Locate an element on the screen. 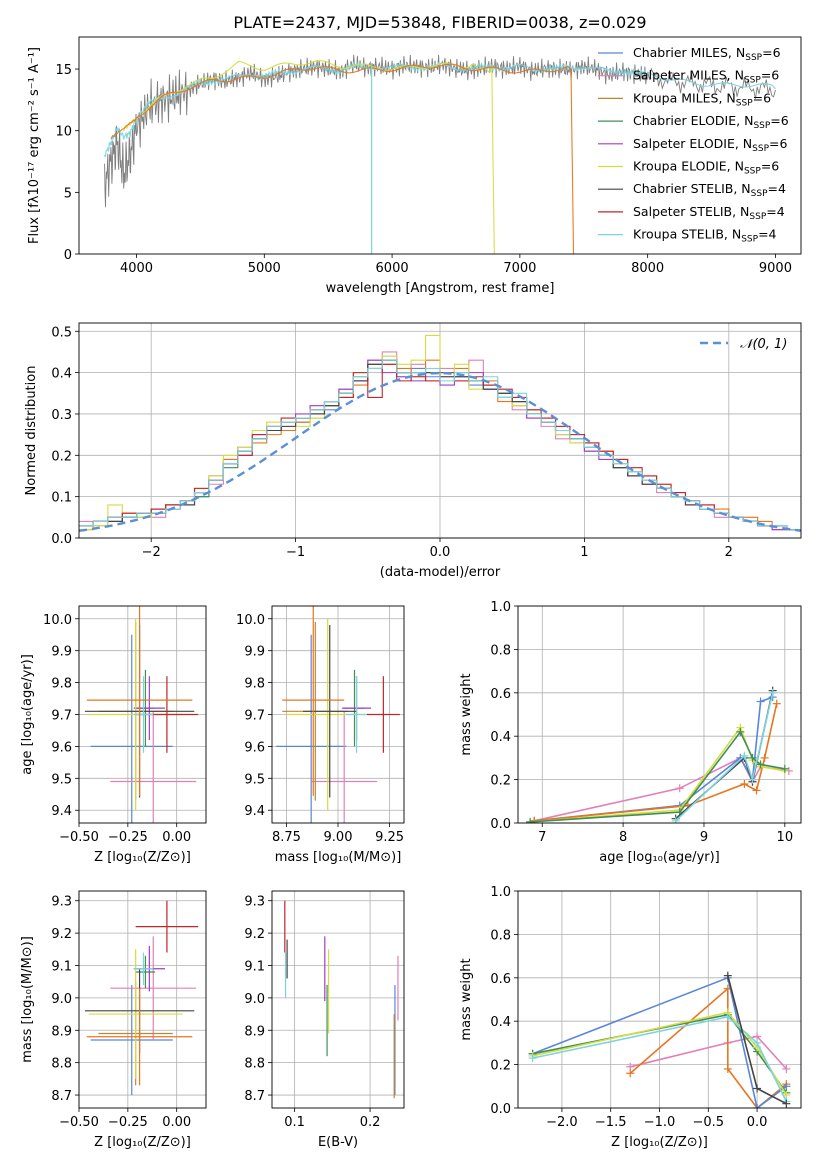 The height and width of the screenshot is (1170, 819). y-tick-label: 8.9 is located at coordinates (61, 1031).